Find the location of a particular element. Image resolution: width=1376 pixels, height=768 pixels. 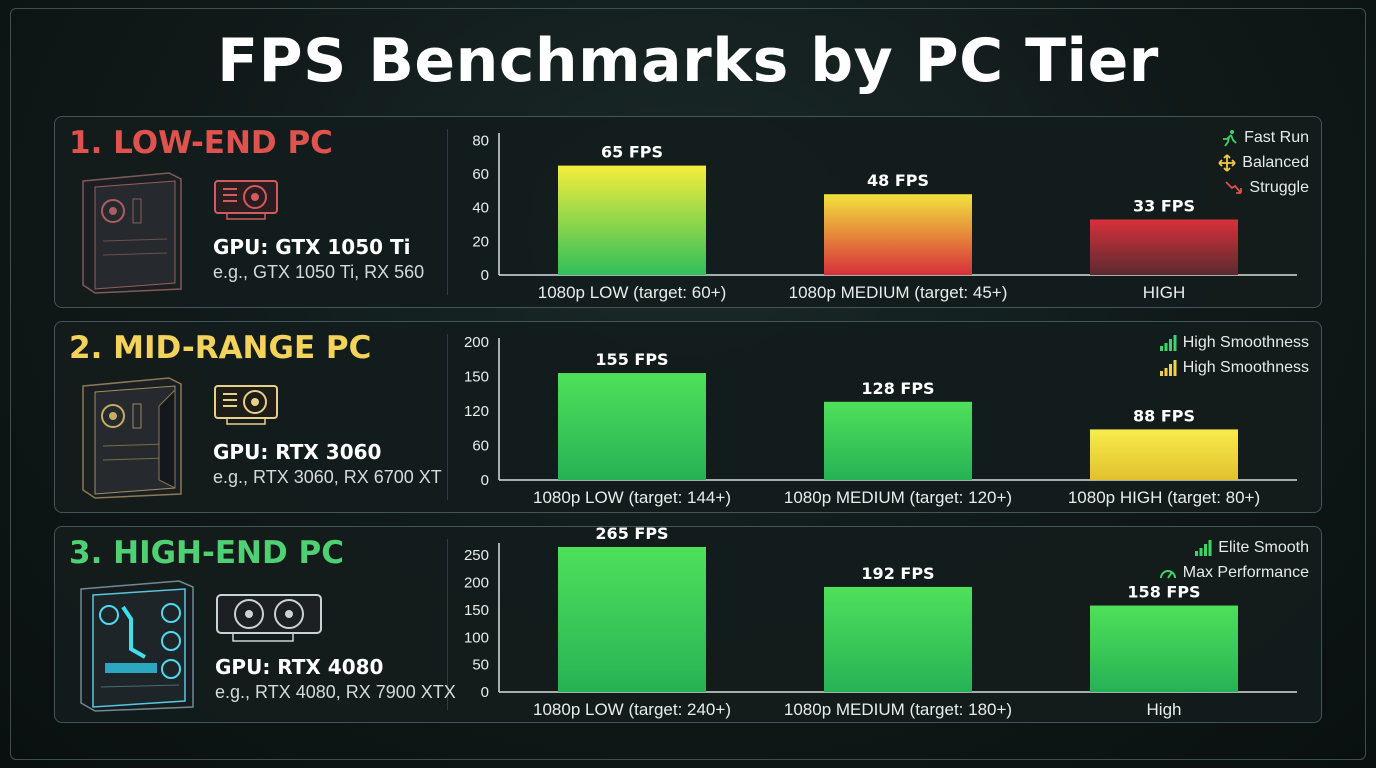

gpu-name: GPU: GTX 1050 Ti is located at coordinates (312, 247).